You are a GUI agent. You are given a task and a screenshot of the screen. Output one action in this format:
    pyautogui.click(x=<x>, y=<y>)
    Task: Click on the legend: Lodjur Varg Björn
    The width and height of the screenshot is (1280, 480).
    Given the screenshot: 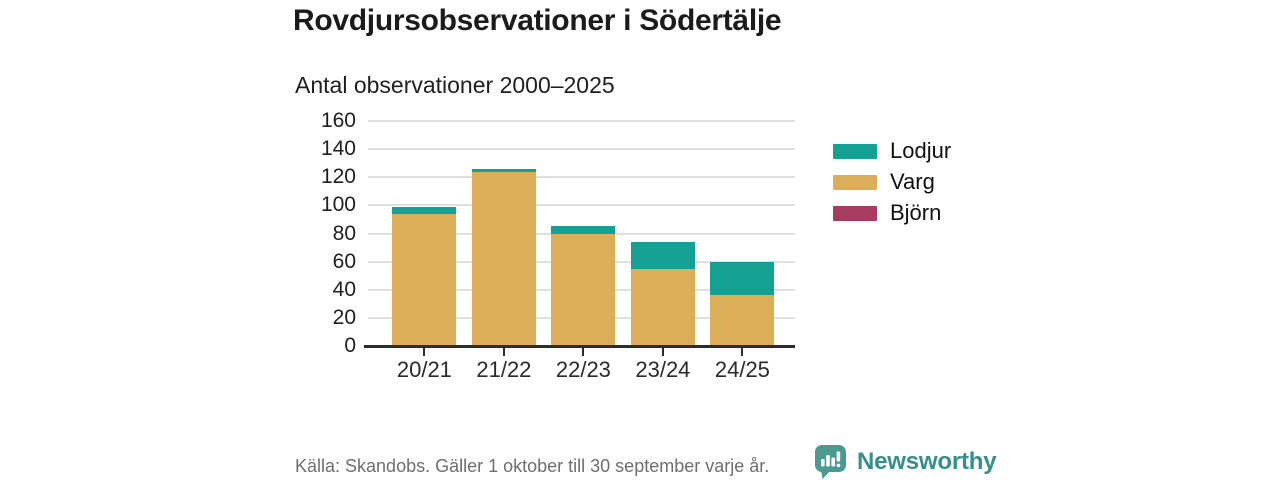 What is the action you would take?
    pyautogui.click(x=892, y=181)
    